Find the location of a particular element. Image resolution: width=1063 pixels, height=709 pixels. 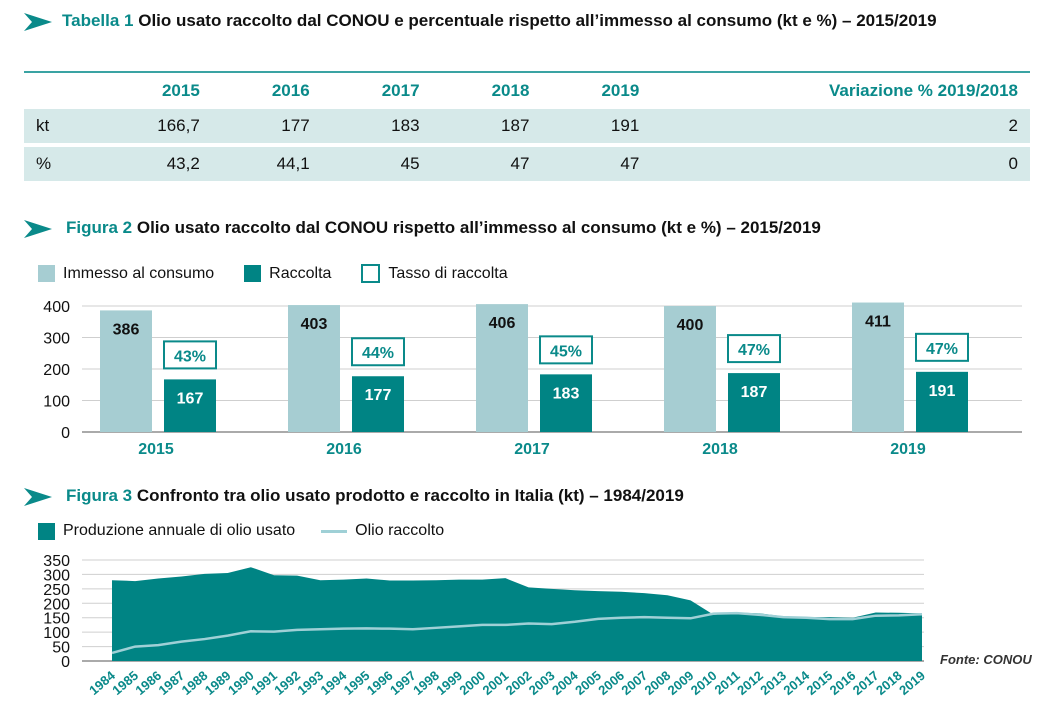

x-tick-label: 2016 is located at coordinates (344, 449).